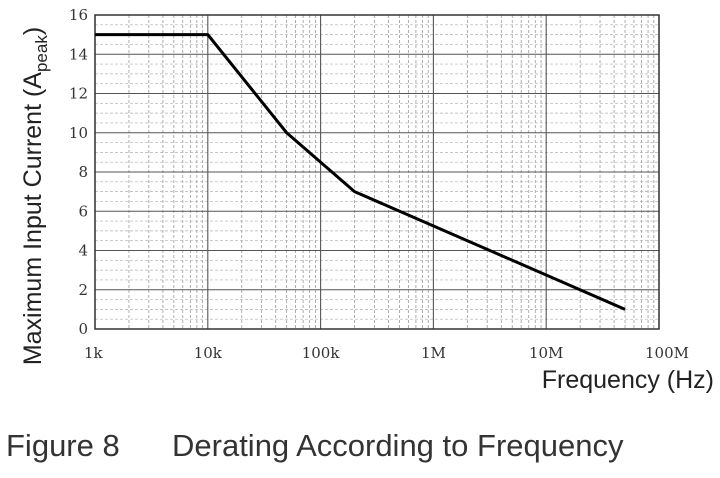 This screenshot has height=478, width=720. What do you see at coordinates (83, 211) in the screenshot?
I see `y-tick-label: 6` at bounding box center [83, 211].